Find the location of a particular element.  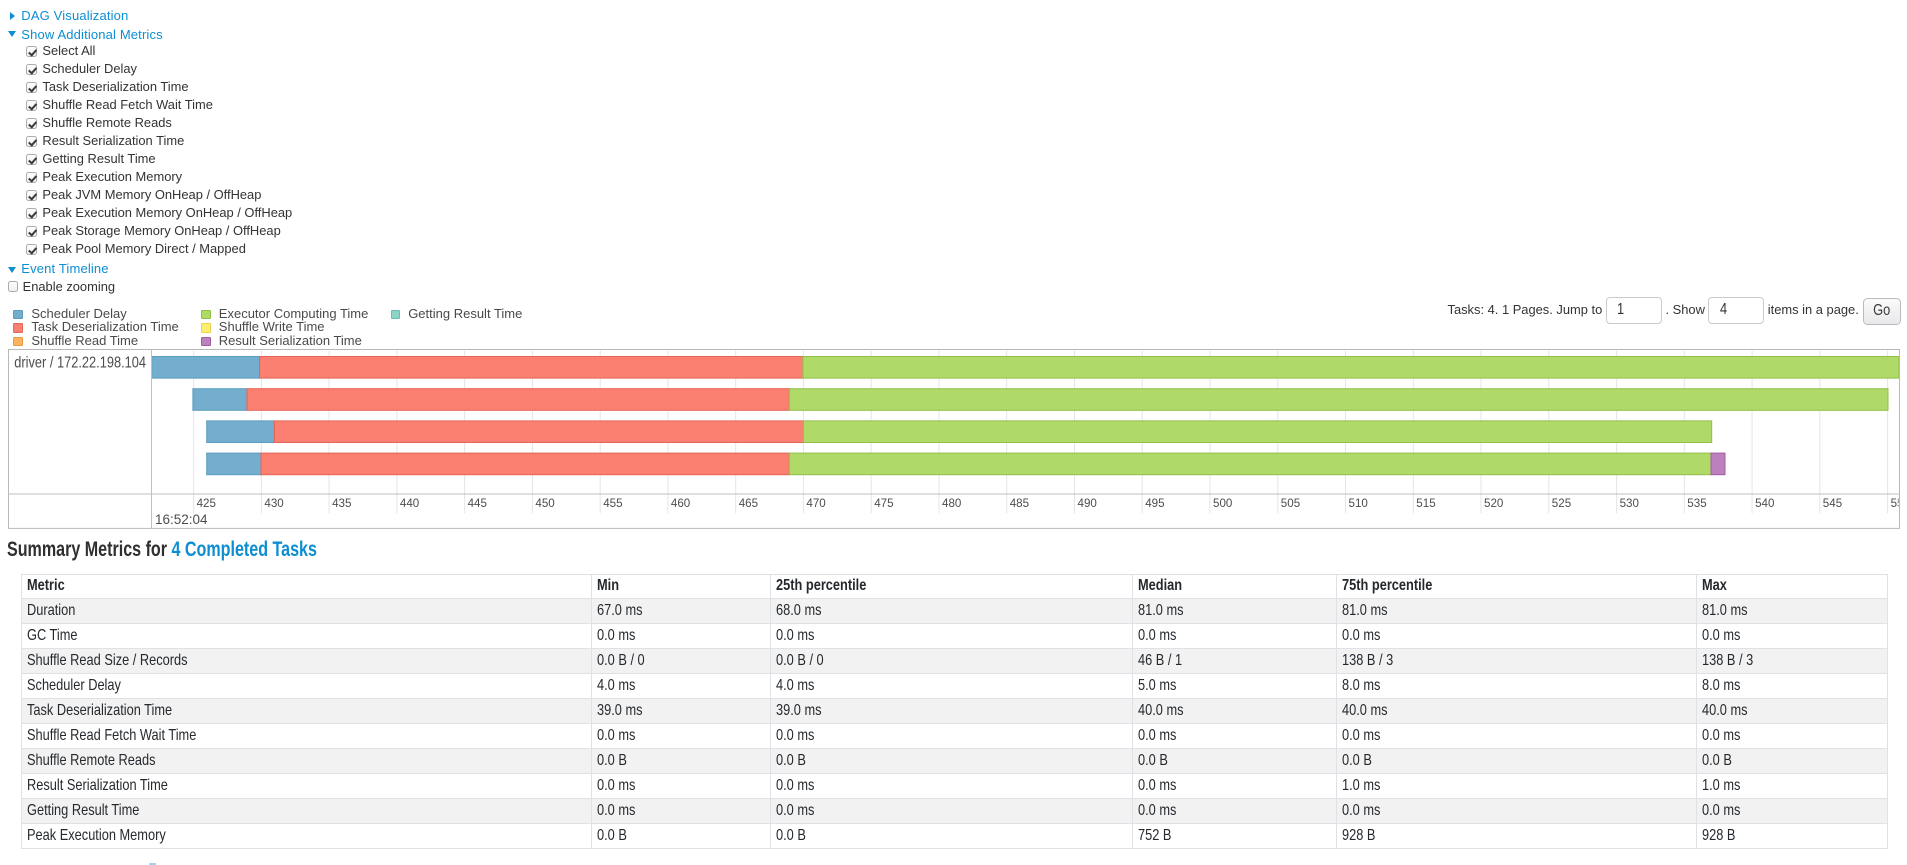

svg-text: 495 is located at coordinates (1154, 503).